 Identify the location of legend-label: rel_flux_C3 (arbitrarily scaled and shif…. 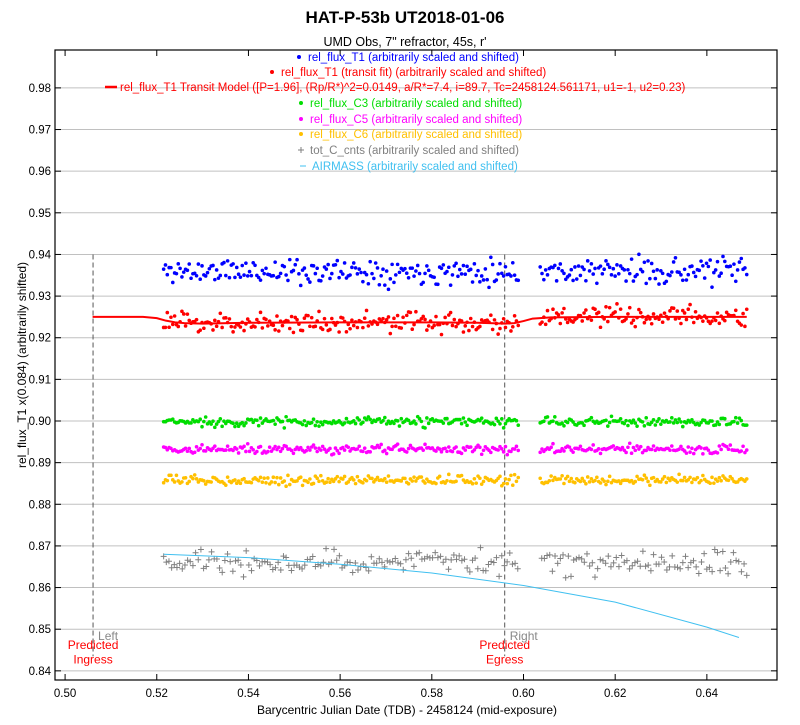
(416, 104).